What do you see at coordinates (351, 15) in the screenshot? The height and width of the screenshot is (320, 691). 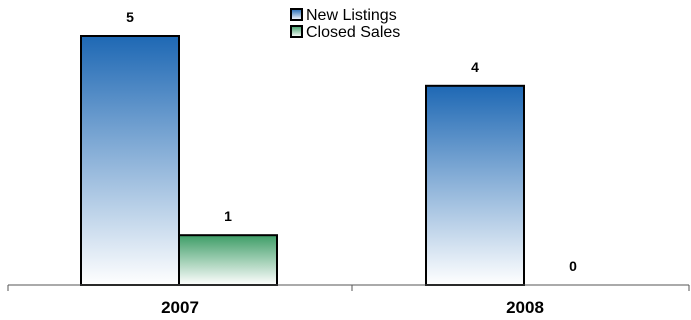 I see `legend-label-new-listings: New Listings` at bounding box center [351, 15].